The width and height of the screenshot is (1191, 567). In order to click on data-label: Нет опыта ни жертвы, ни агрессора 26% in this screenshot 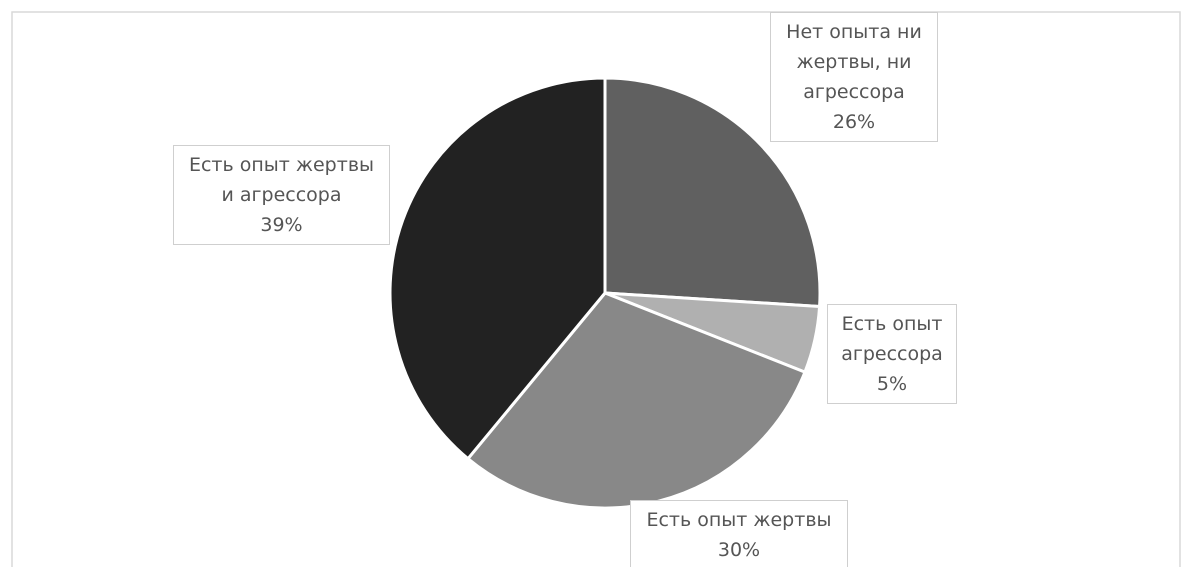, I will do `click(854, 77)`.